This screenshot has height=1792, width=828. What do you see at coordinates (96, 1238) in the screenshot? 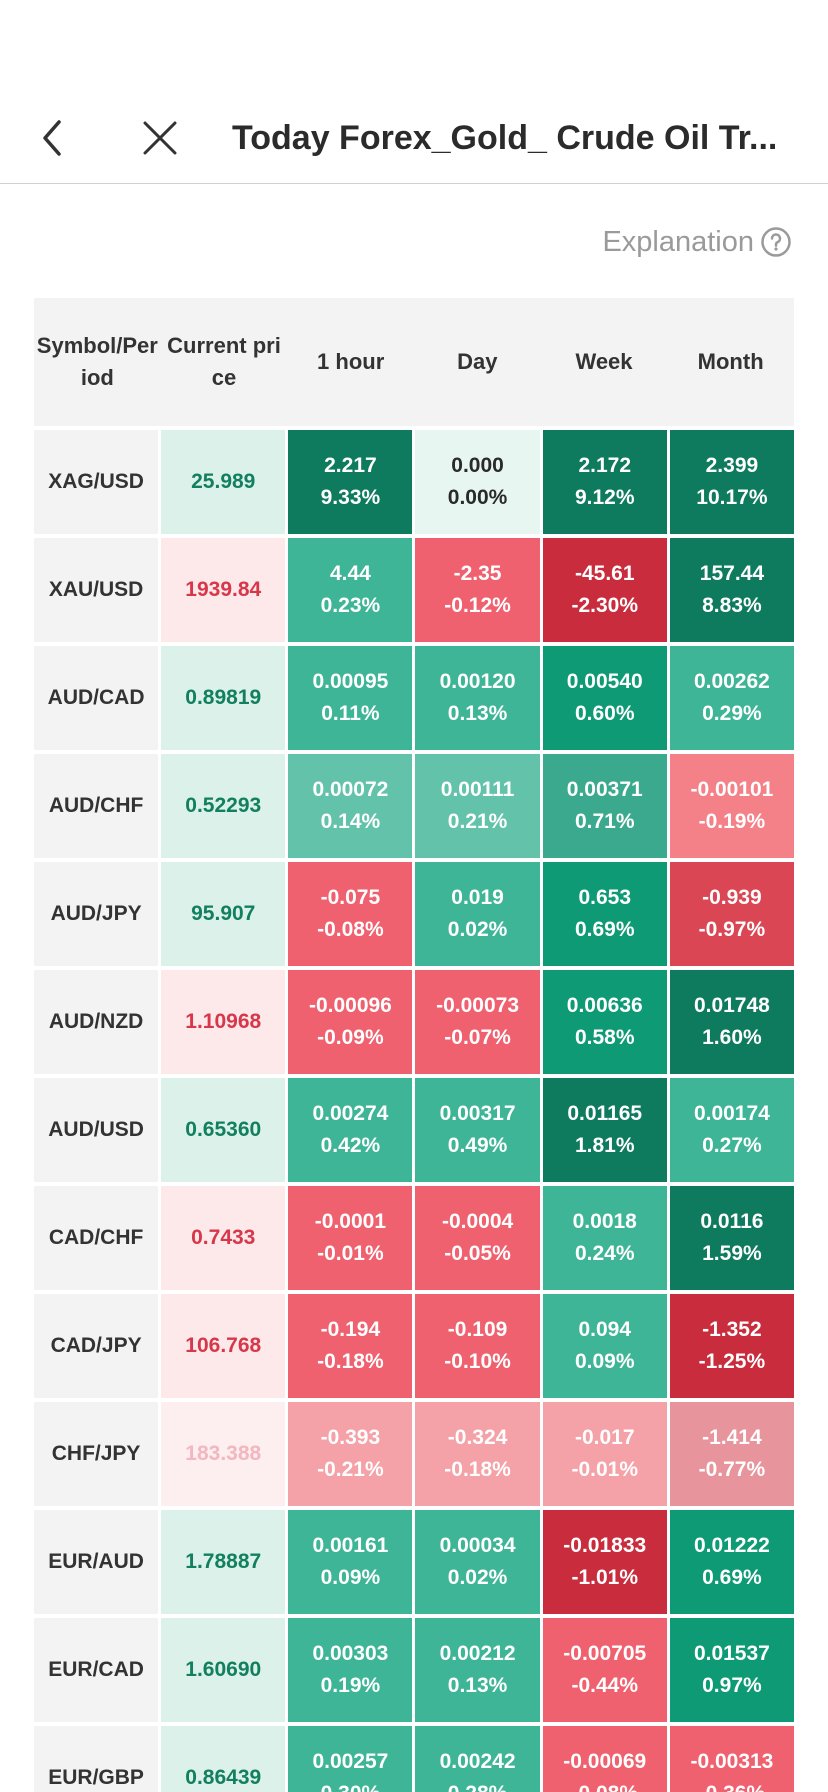
I see `symbol-cell: CAD/CHF` at bounding box center [96, 1238].